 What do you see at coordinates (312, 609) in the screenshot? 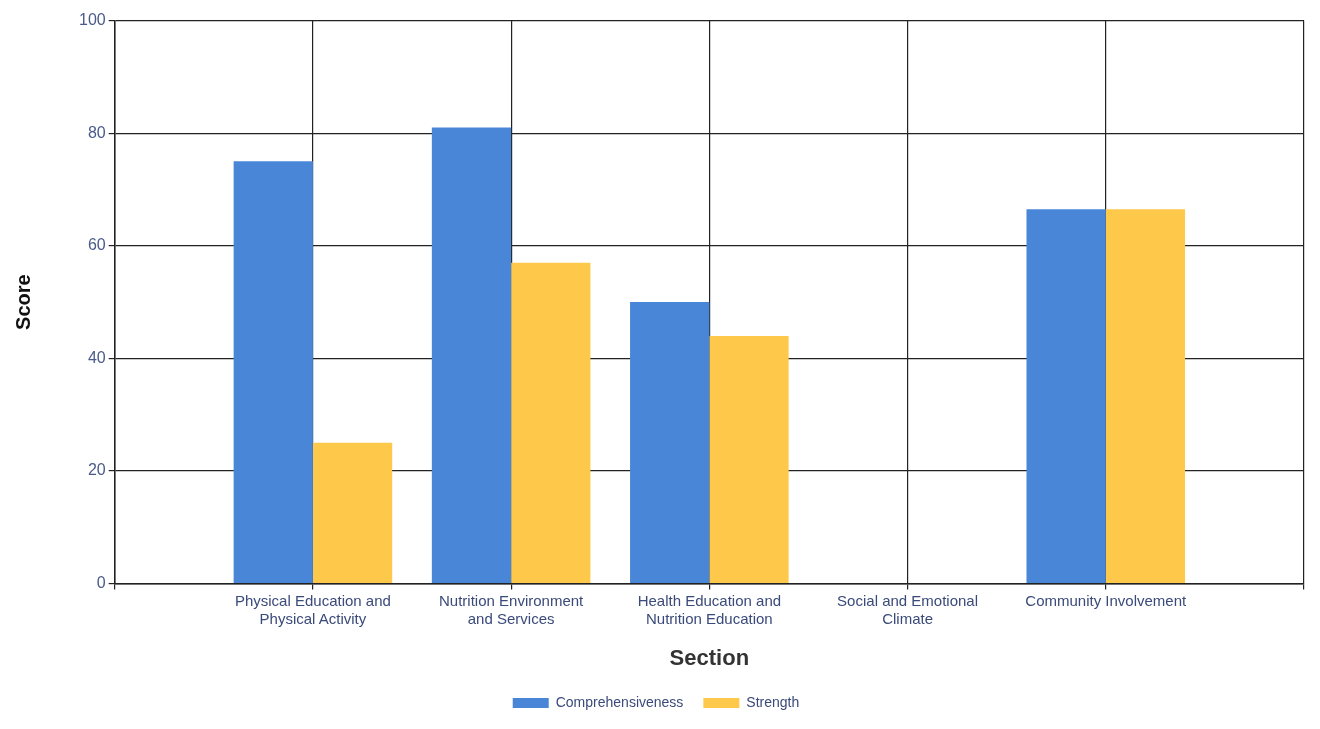
I see `x-tick-label: Physical Education and Physical Activity` at bounding box center [312, 609].